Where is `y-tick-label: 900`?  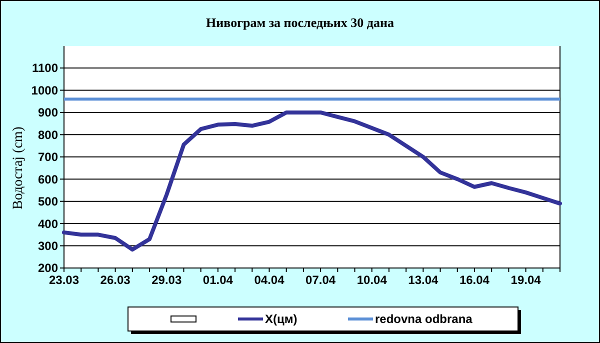 y-tick-label: 900 is located at coordinates (48, 113).